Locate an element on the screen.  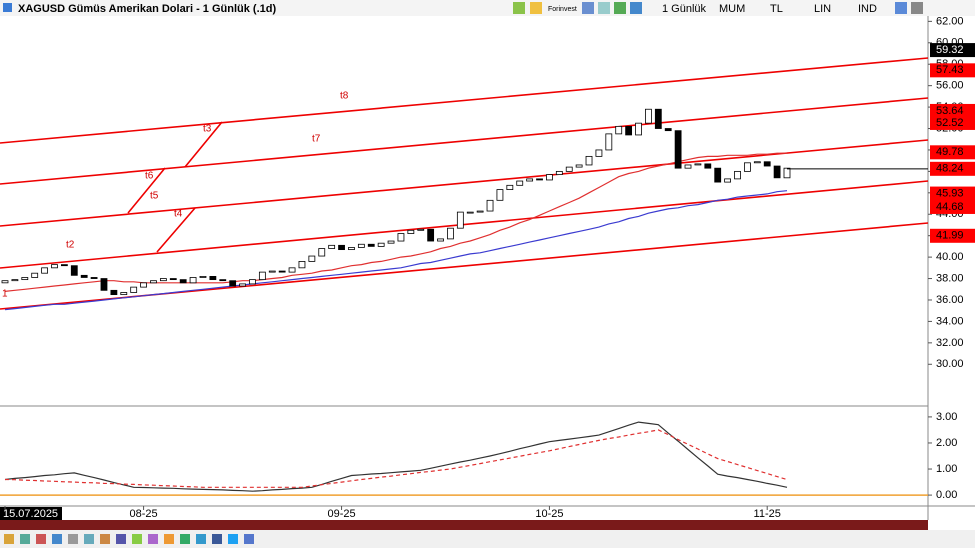
trend-label: t8 is located at coordinates (344, 96).